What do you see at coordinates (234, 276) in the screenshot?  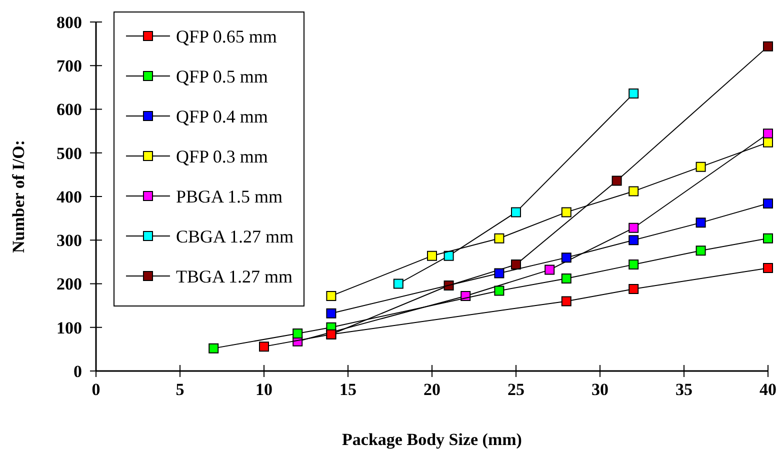 I see `legend-label: TBGA 1.27 mm` at bounding box center [234, 276].